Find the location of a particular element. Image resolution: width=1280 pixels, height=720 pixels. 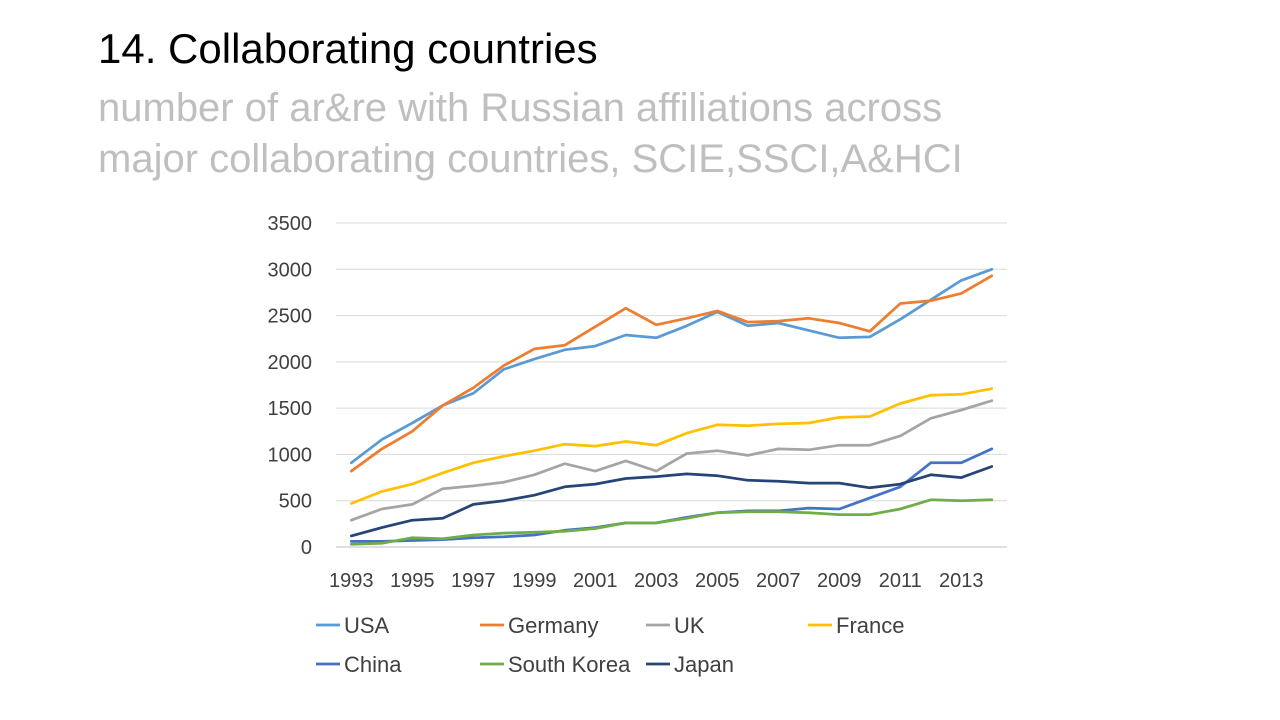

legend-label-germany: Germany is located at coordinates (553, 625).